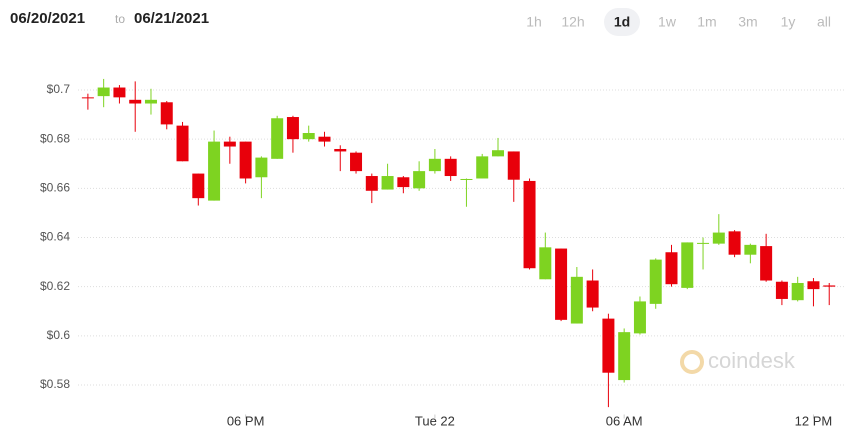  I want to click on range-button: 1y, so click(788, 22).